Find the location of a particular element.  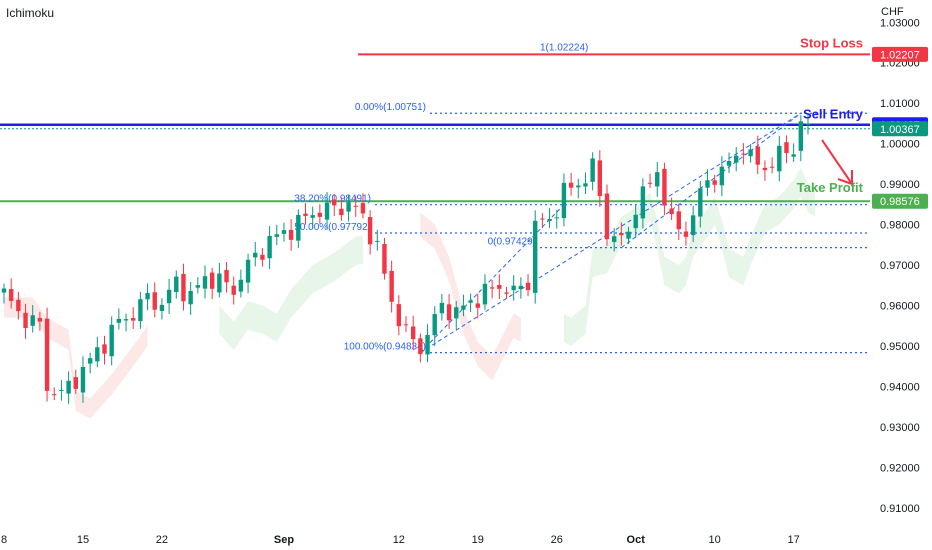

x-tick-label: Sep is located at coordinates (284, 540).